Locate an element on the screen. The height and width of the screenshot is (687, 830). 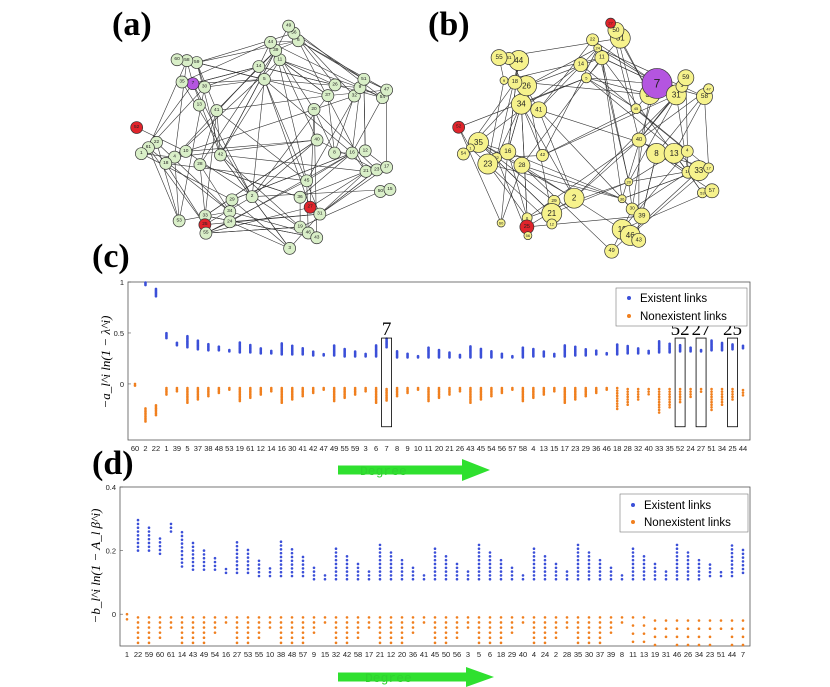
chart-d-xtick-label: 51 is located at coordinates (721, 654).